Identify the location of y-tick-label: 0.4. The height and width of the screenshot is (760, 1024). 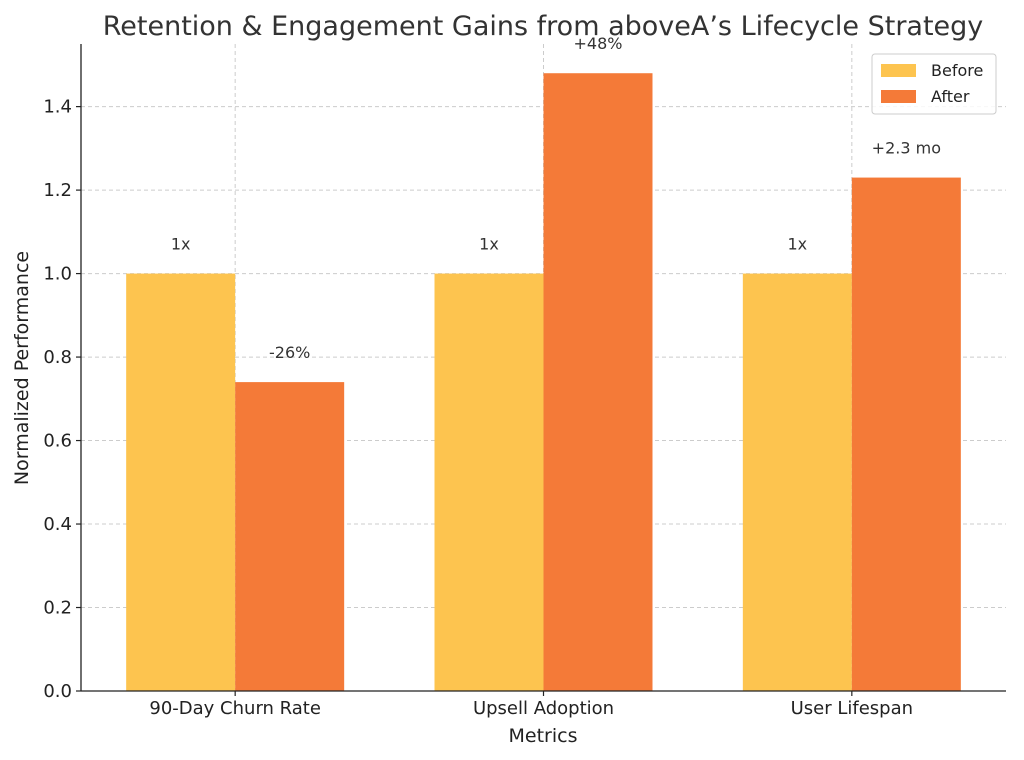
(57, 524).